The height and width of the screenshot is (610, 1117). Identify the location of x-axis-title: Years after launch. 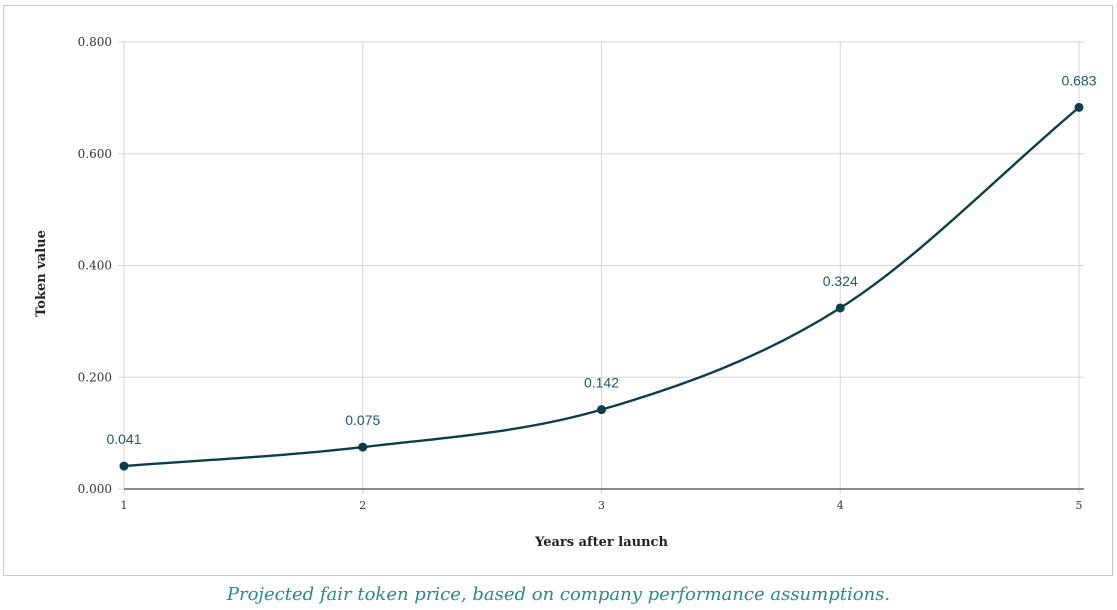
(601, 542).